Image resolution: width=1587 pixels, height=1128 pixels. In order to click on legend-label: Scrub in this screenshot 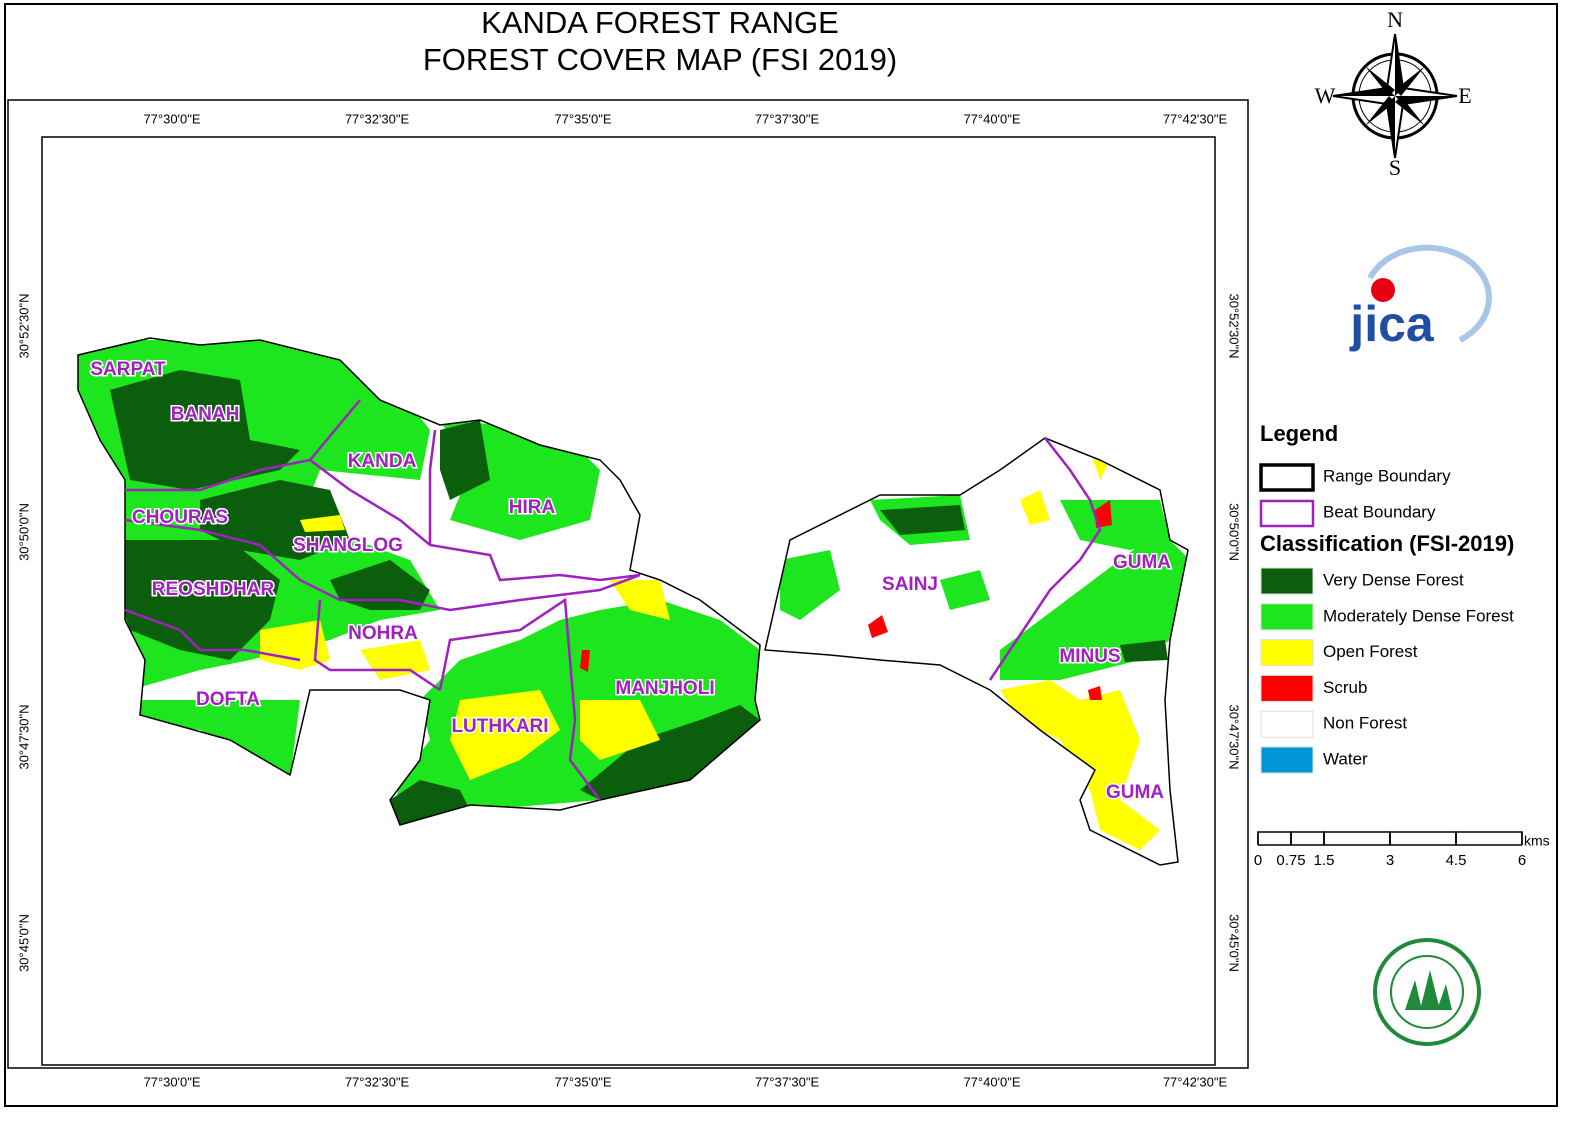, I will do `click(1345, 687)`.